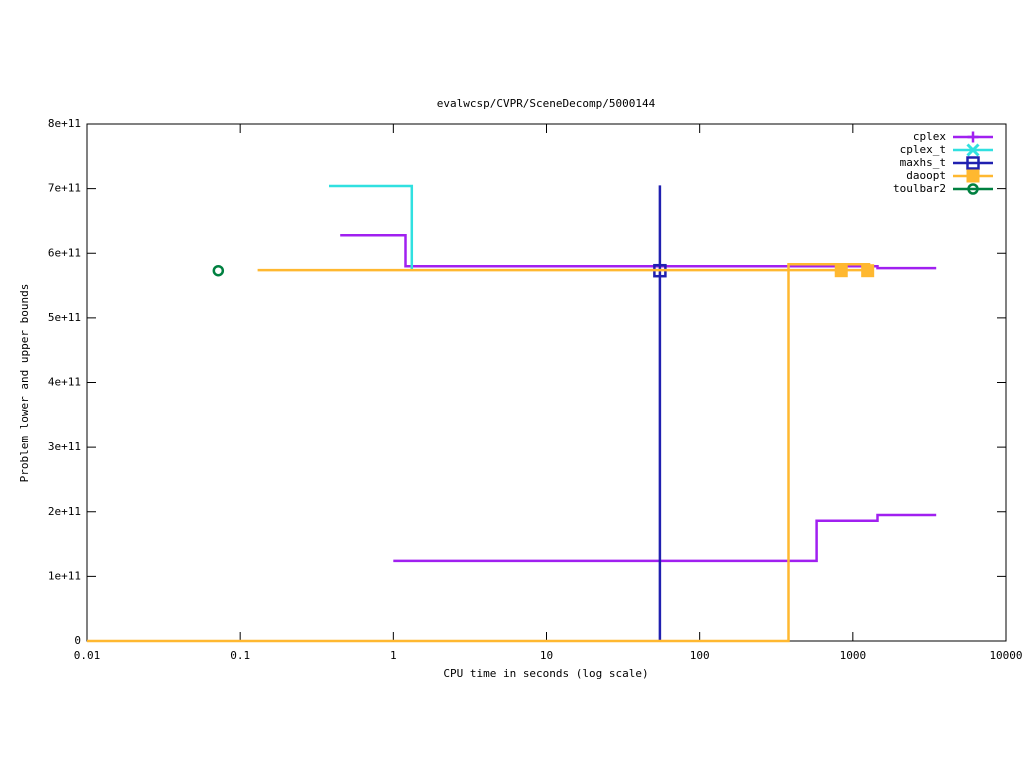 This screenshot has height=768, width=1024. I want to click on x-tick-label: 1, so click(393, 655).